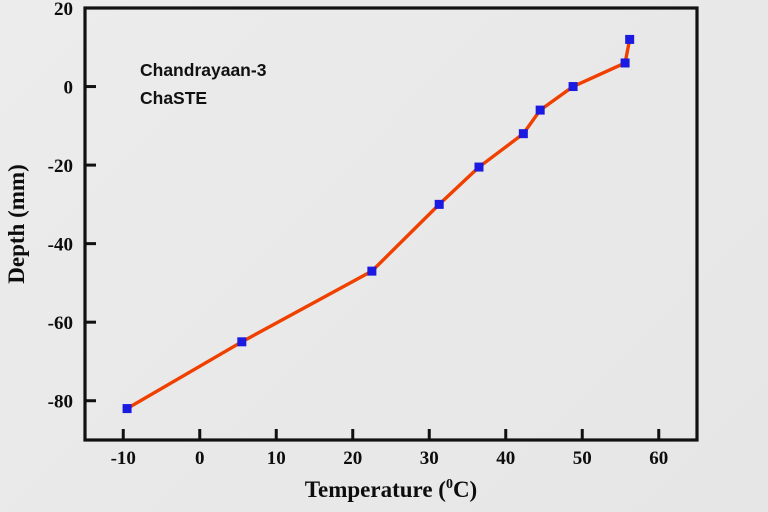  What do you see at coordinates (389, 449) in the screenshot?
I see `x-axis-ticks: -10 0 10 20 30 40 50 60` at bounding box center [389, 449].